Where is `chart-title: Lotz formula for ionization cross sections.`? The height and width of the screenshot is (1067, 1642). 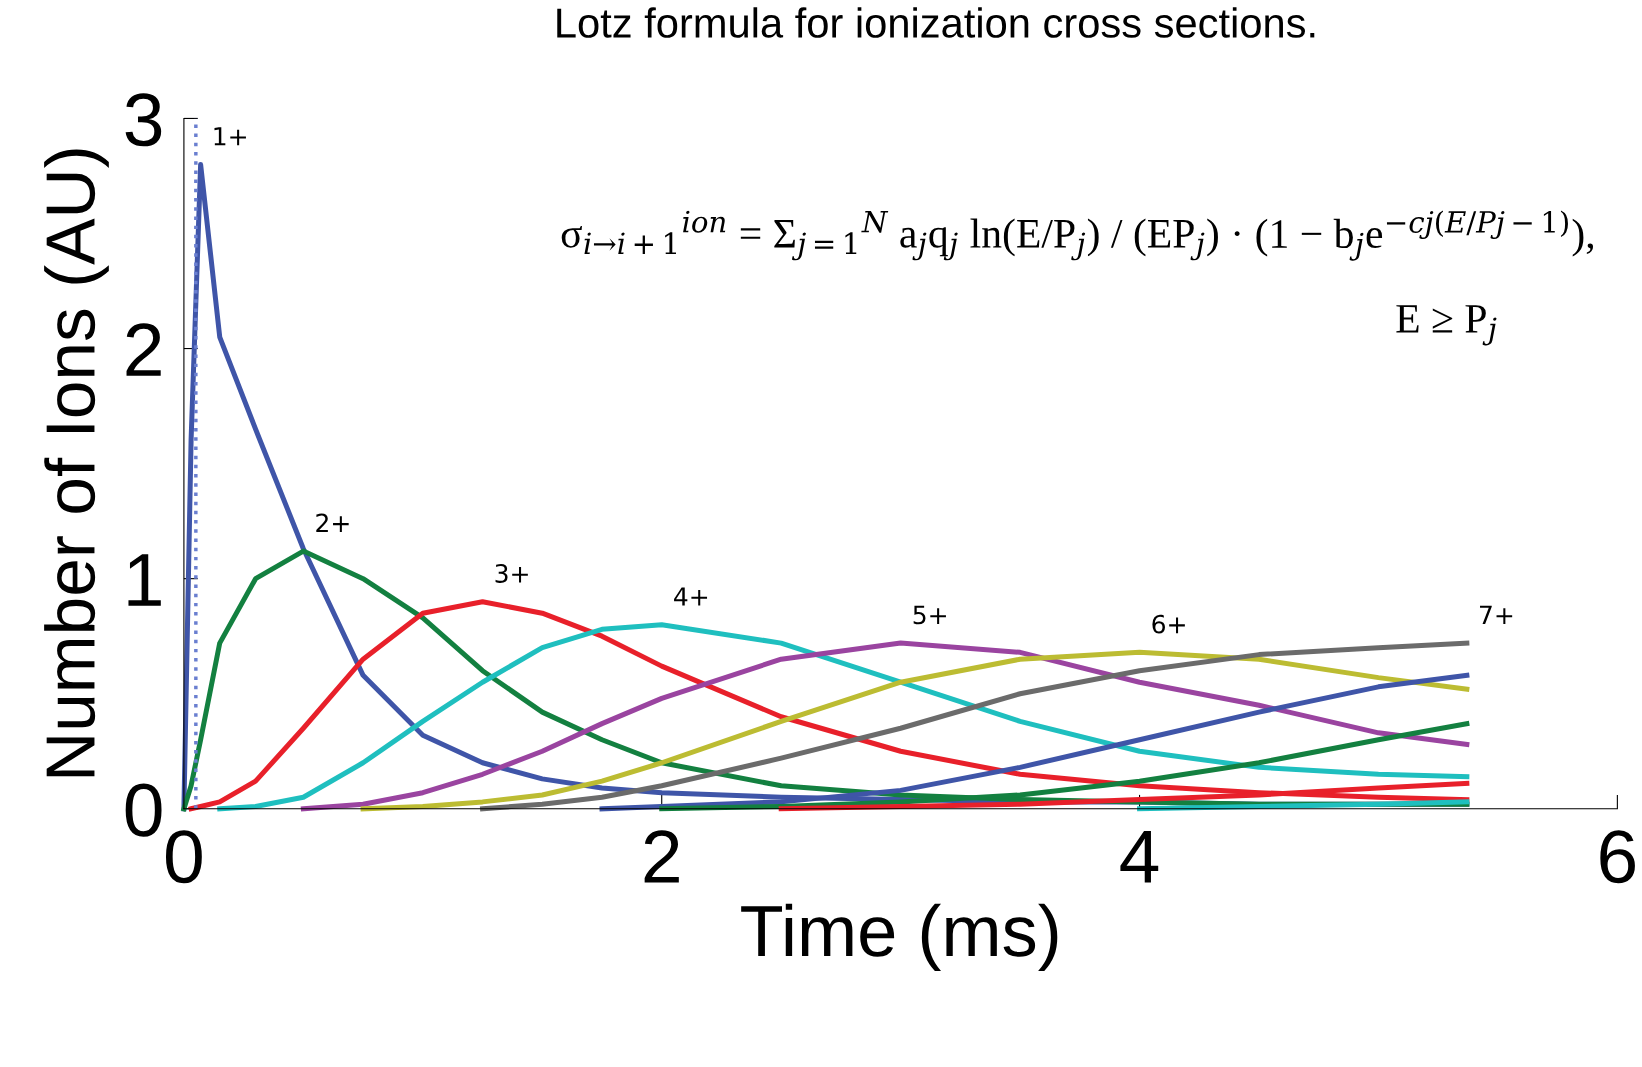 chart-title: Lotz formula for ionization cross sections. is located at coordinates (936, 22).